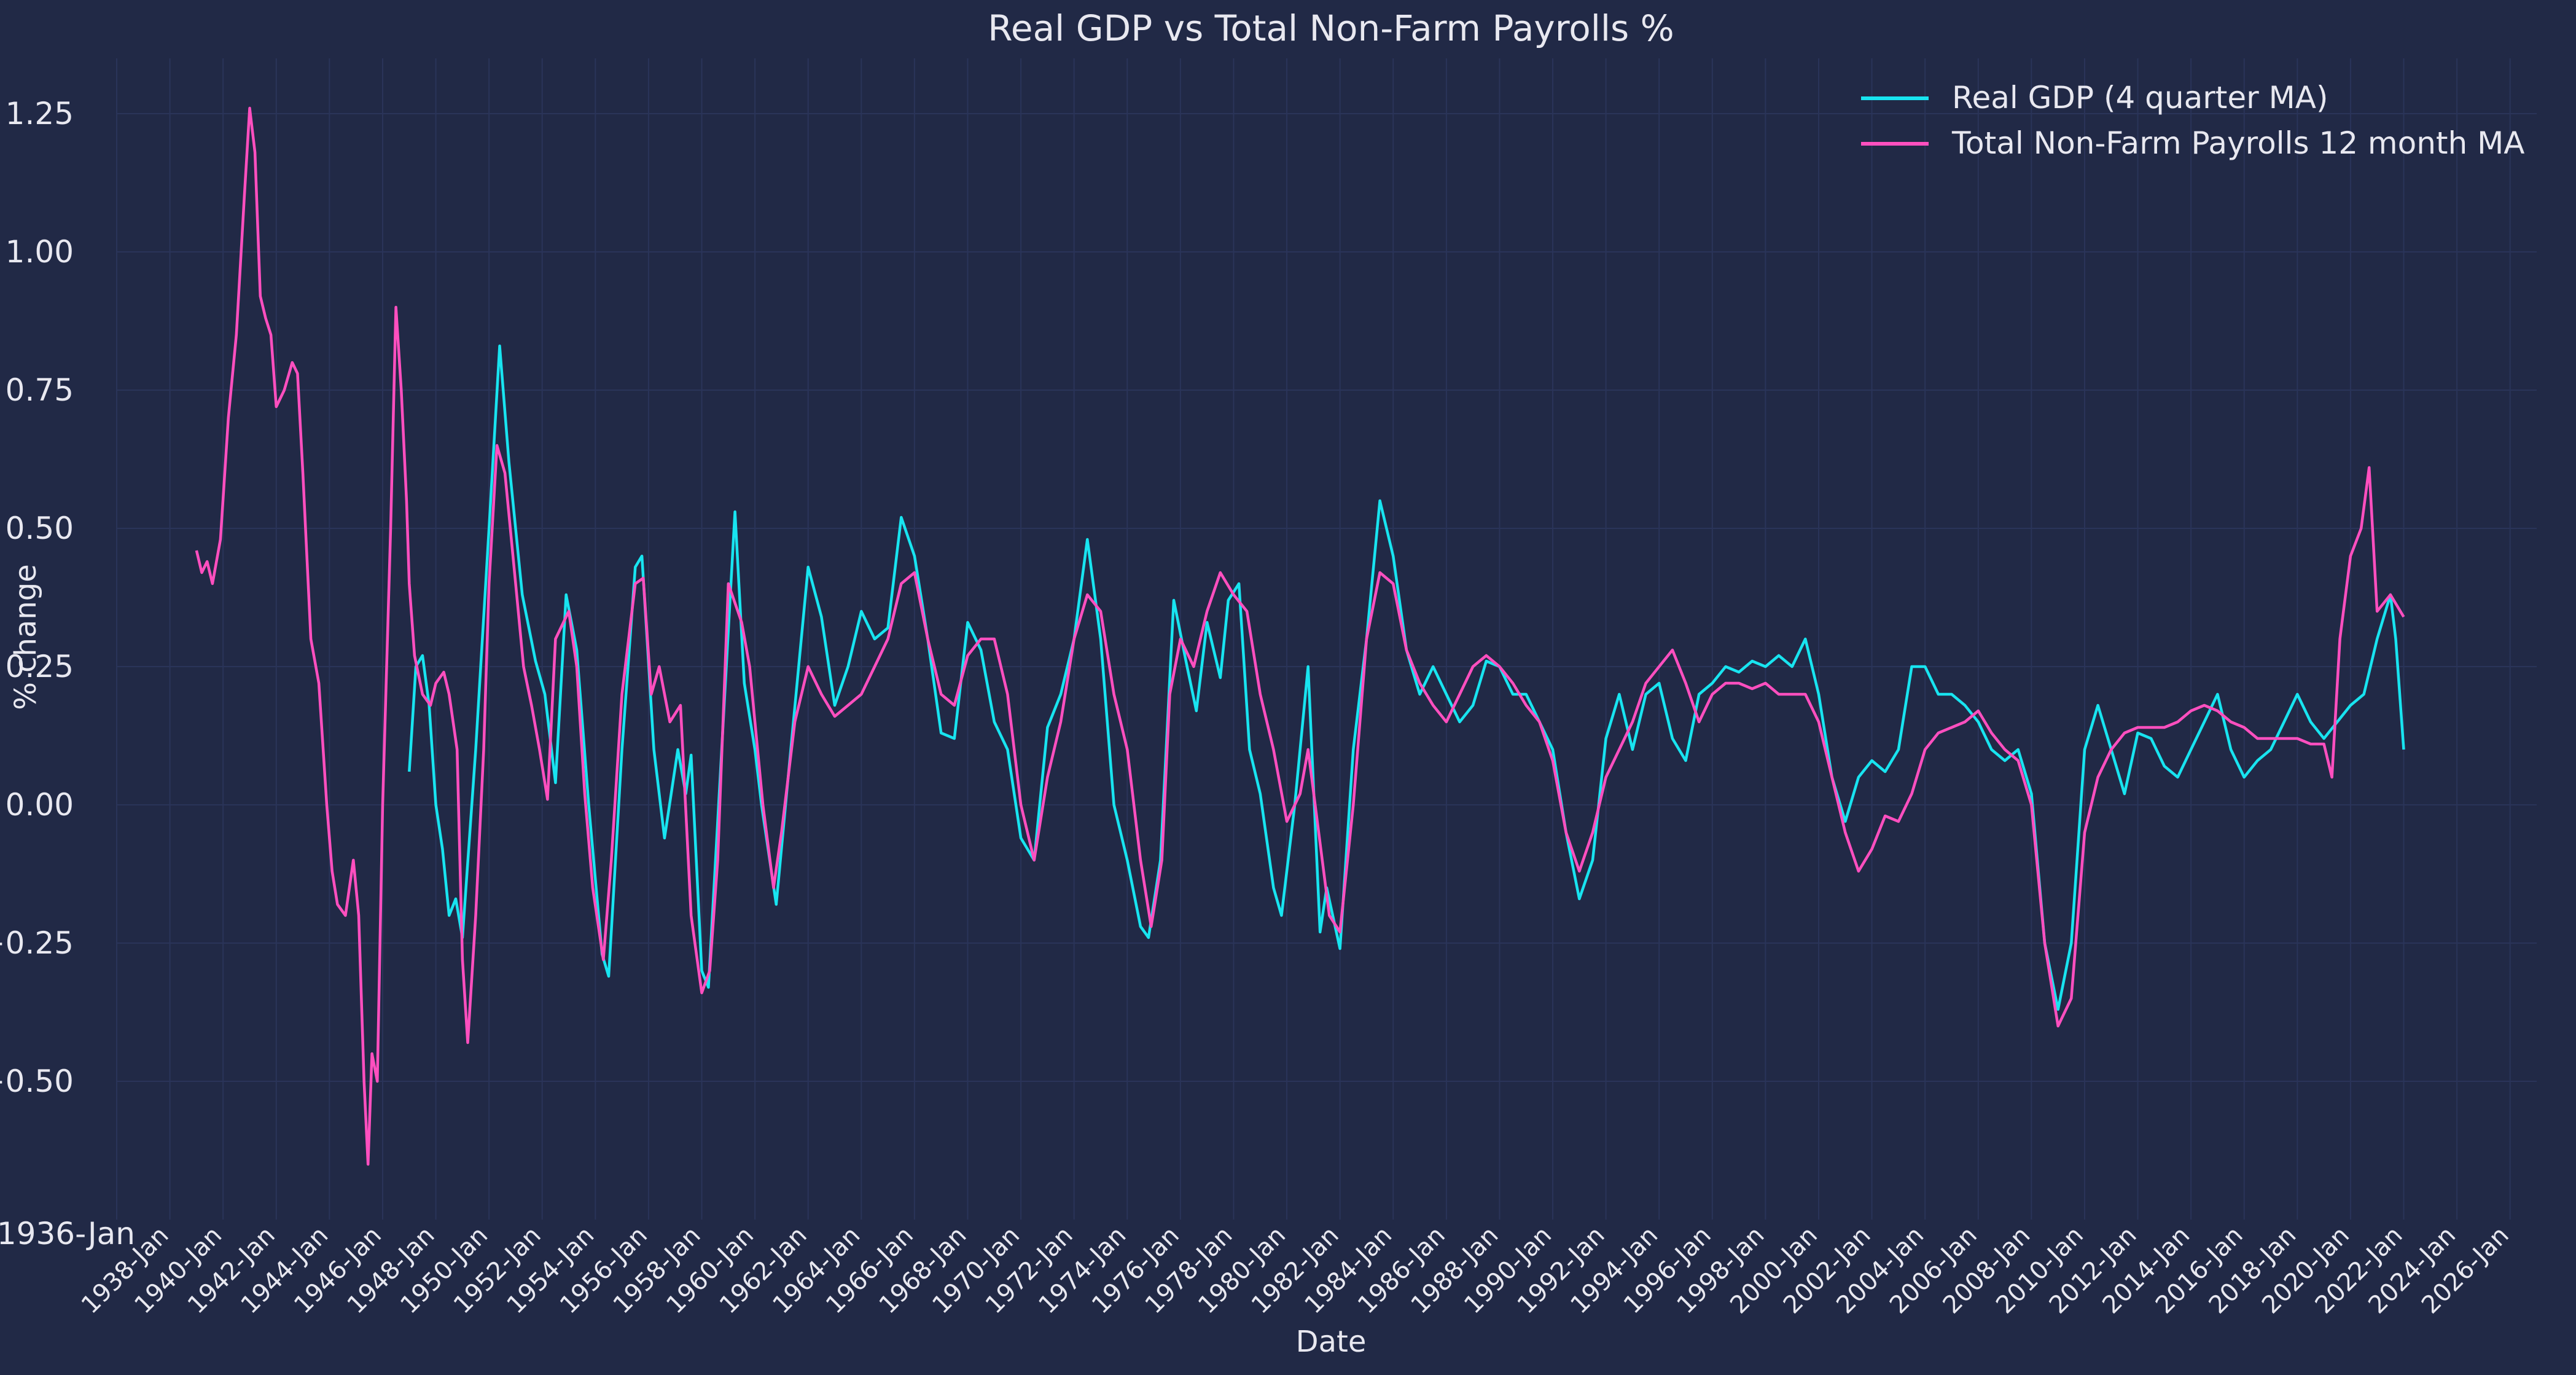  I want to click on y-tick-label: 1.25, so click(40, 113).